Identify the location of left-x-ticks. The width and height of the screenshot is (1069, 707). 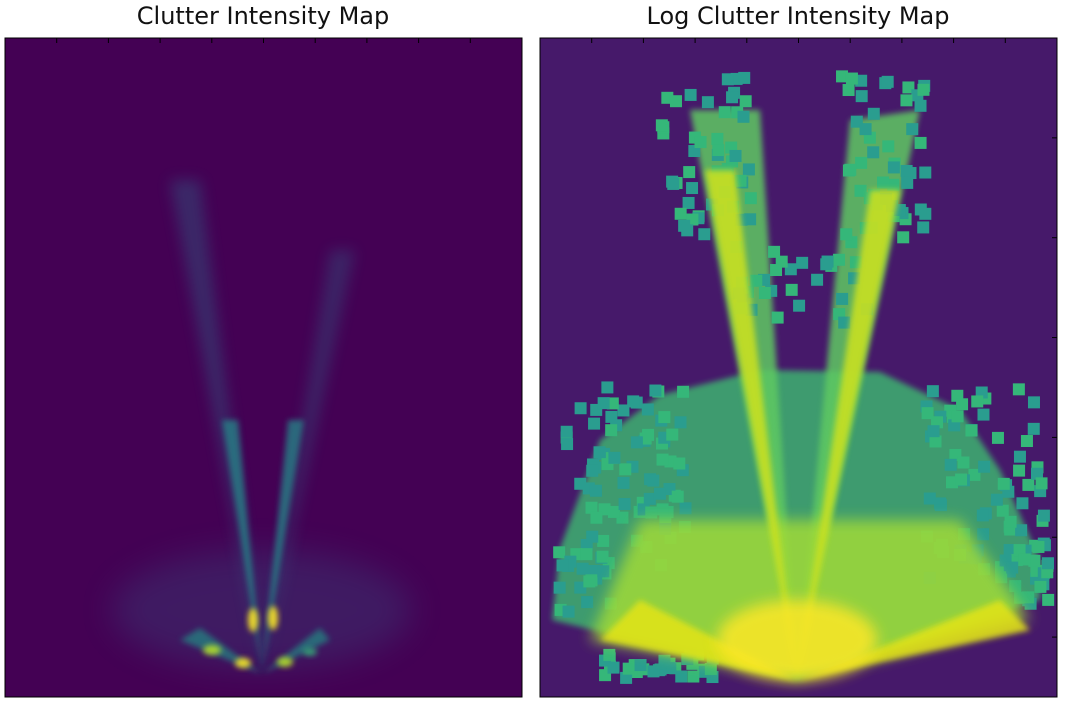
(263, 40).